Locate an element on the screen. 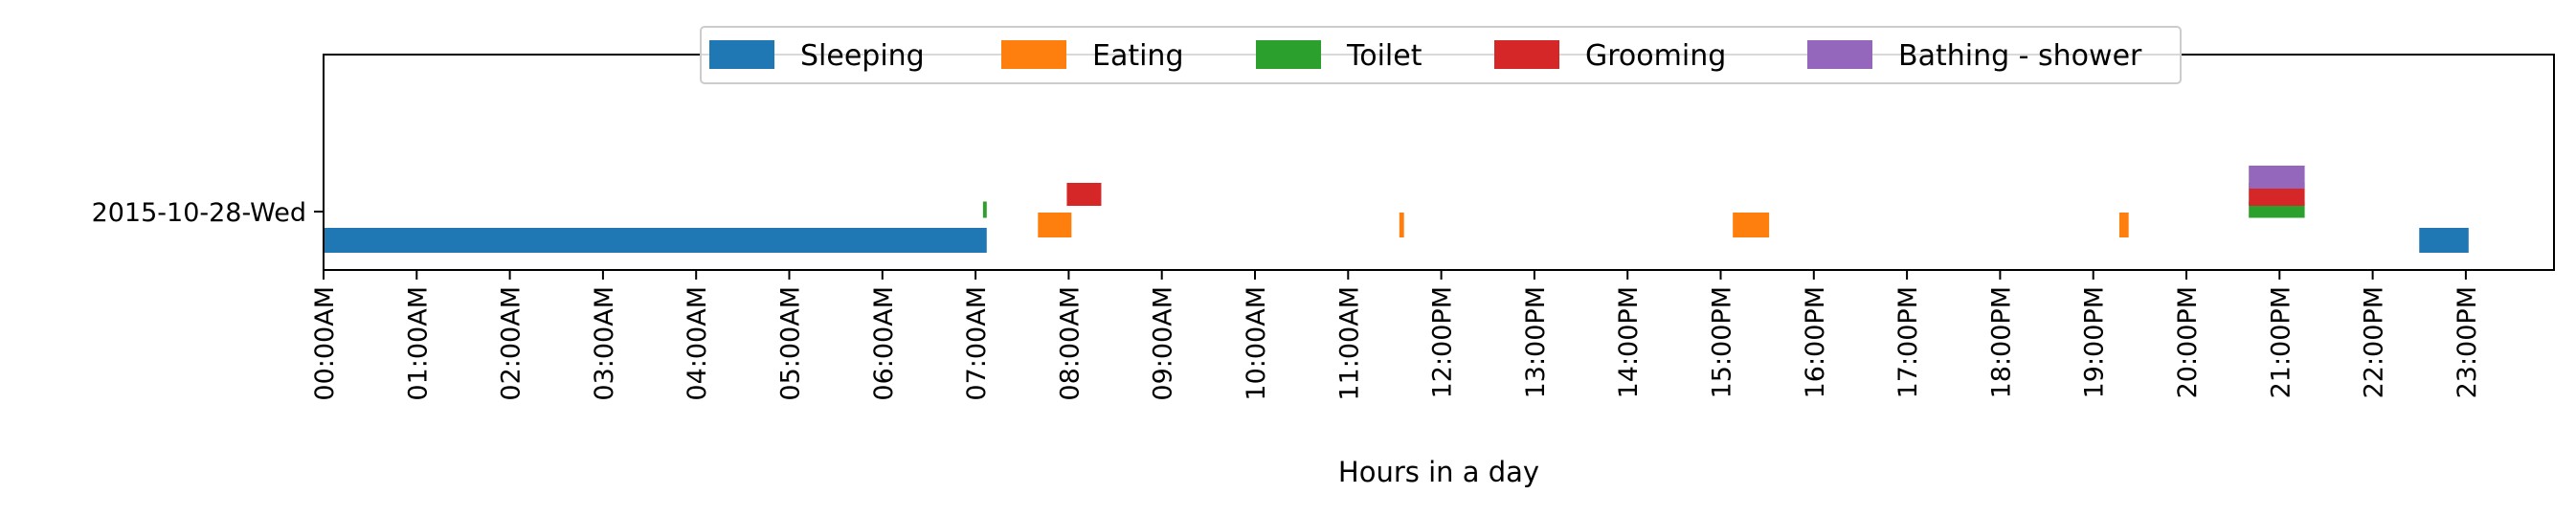 The height and width of the screenshot is (517, 2576). y-axis: 2015-10-28-Wed is located at coordinates (208, 213).